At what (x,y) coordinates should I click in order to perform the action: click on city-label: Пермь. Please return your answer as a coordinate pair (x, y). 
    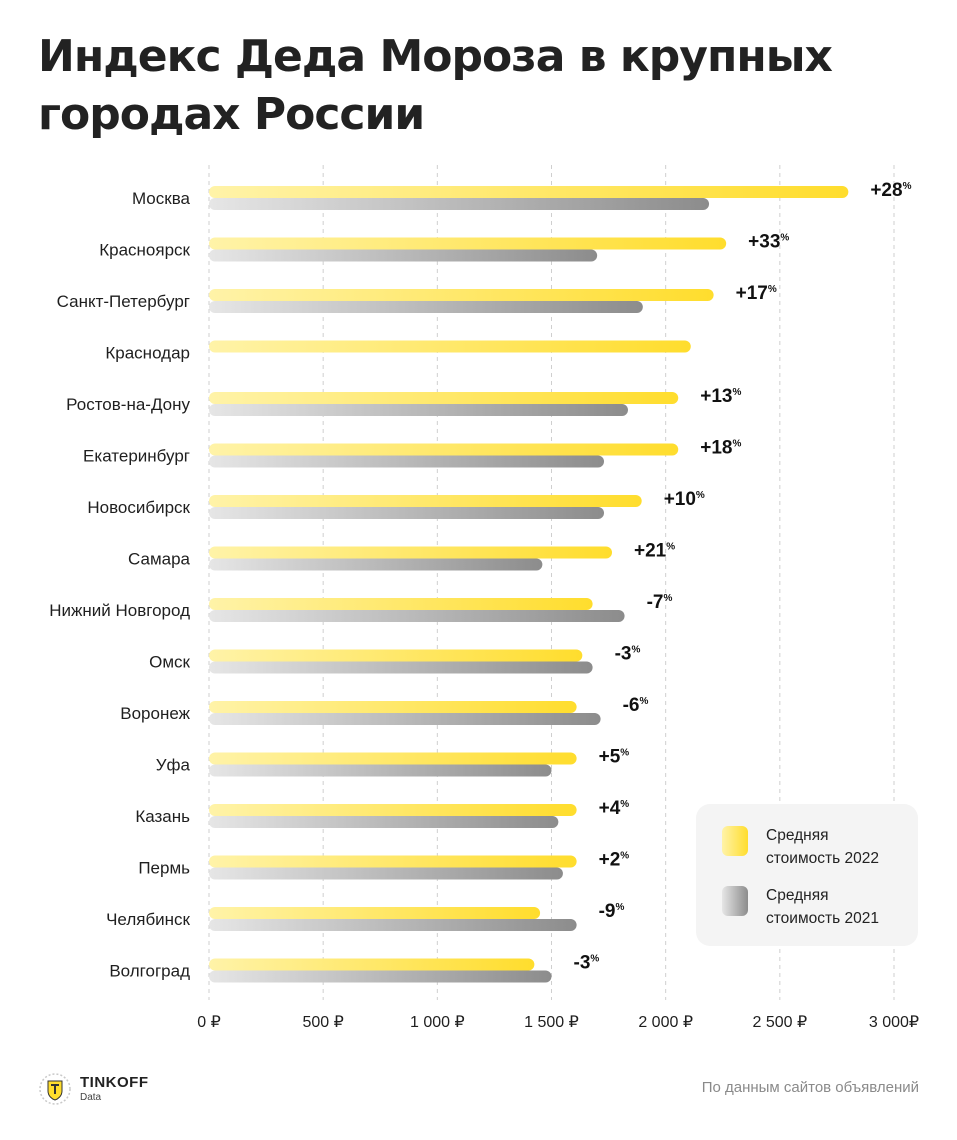
    Looking at the image, I should click on (164, 868).